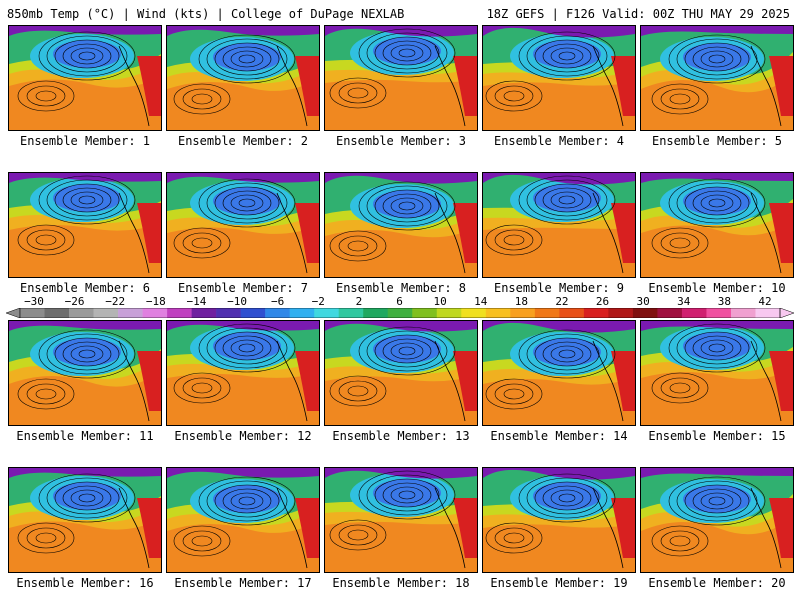 The height and width of the screenshot is (600, 800). I want to click on ensemble-member-panel: Ensemble Member: 12, so click(243, 386).